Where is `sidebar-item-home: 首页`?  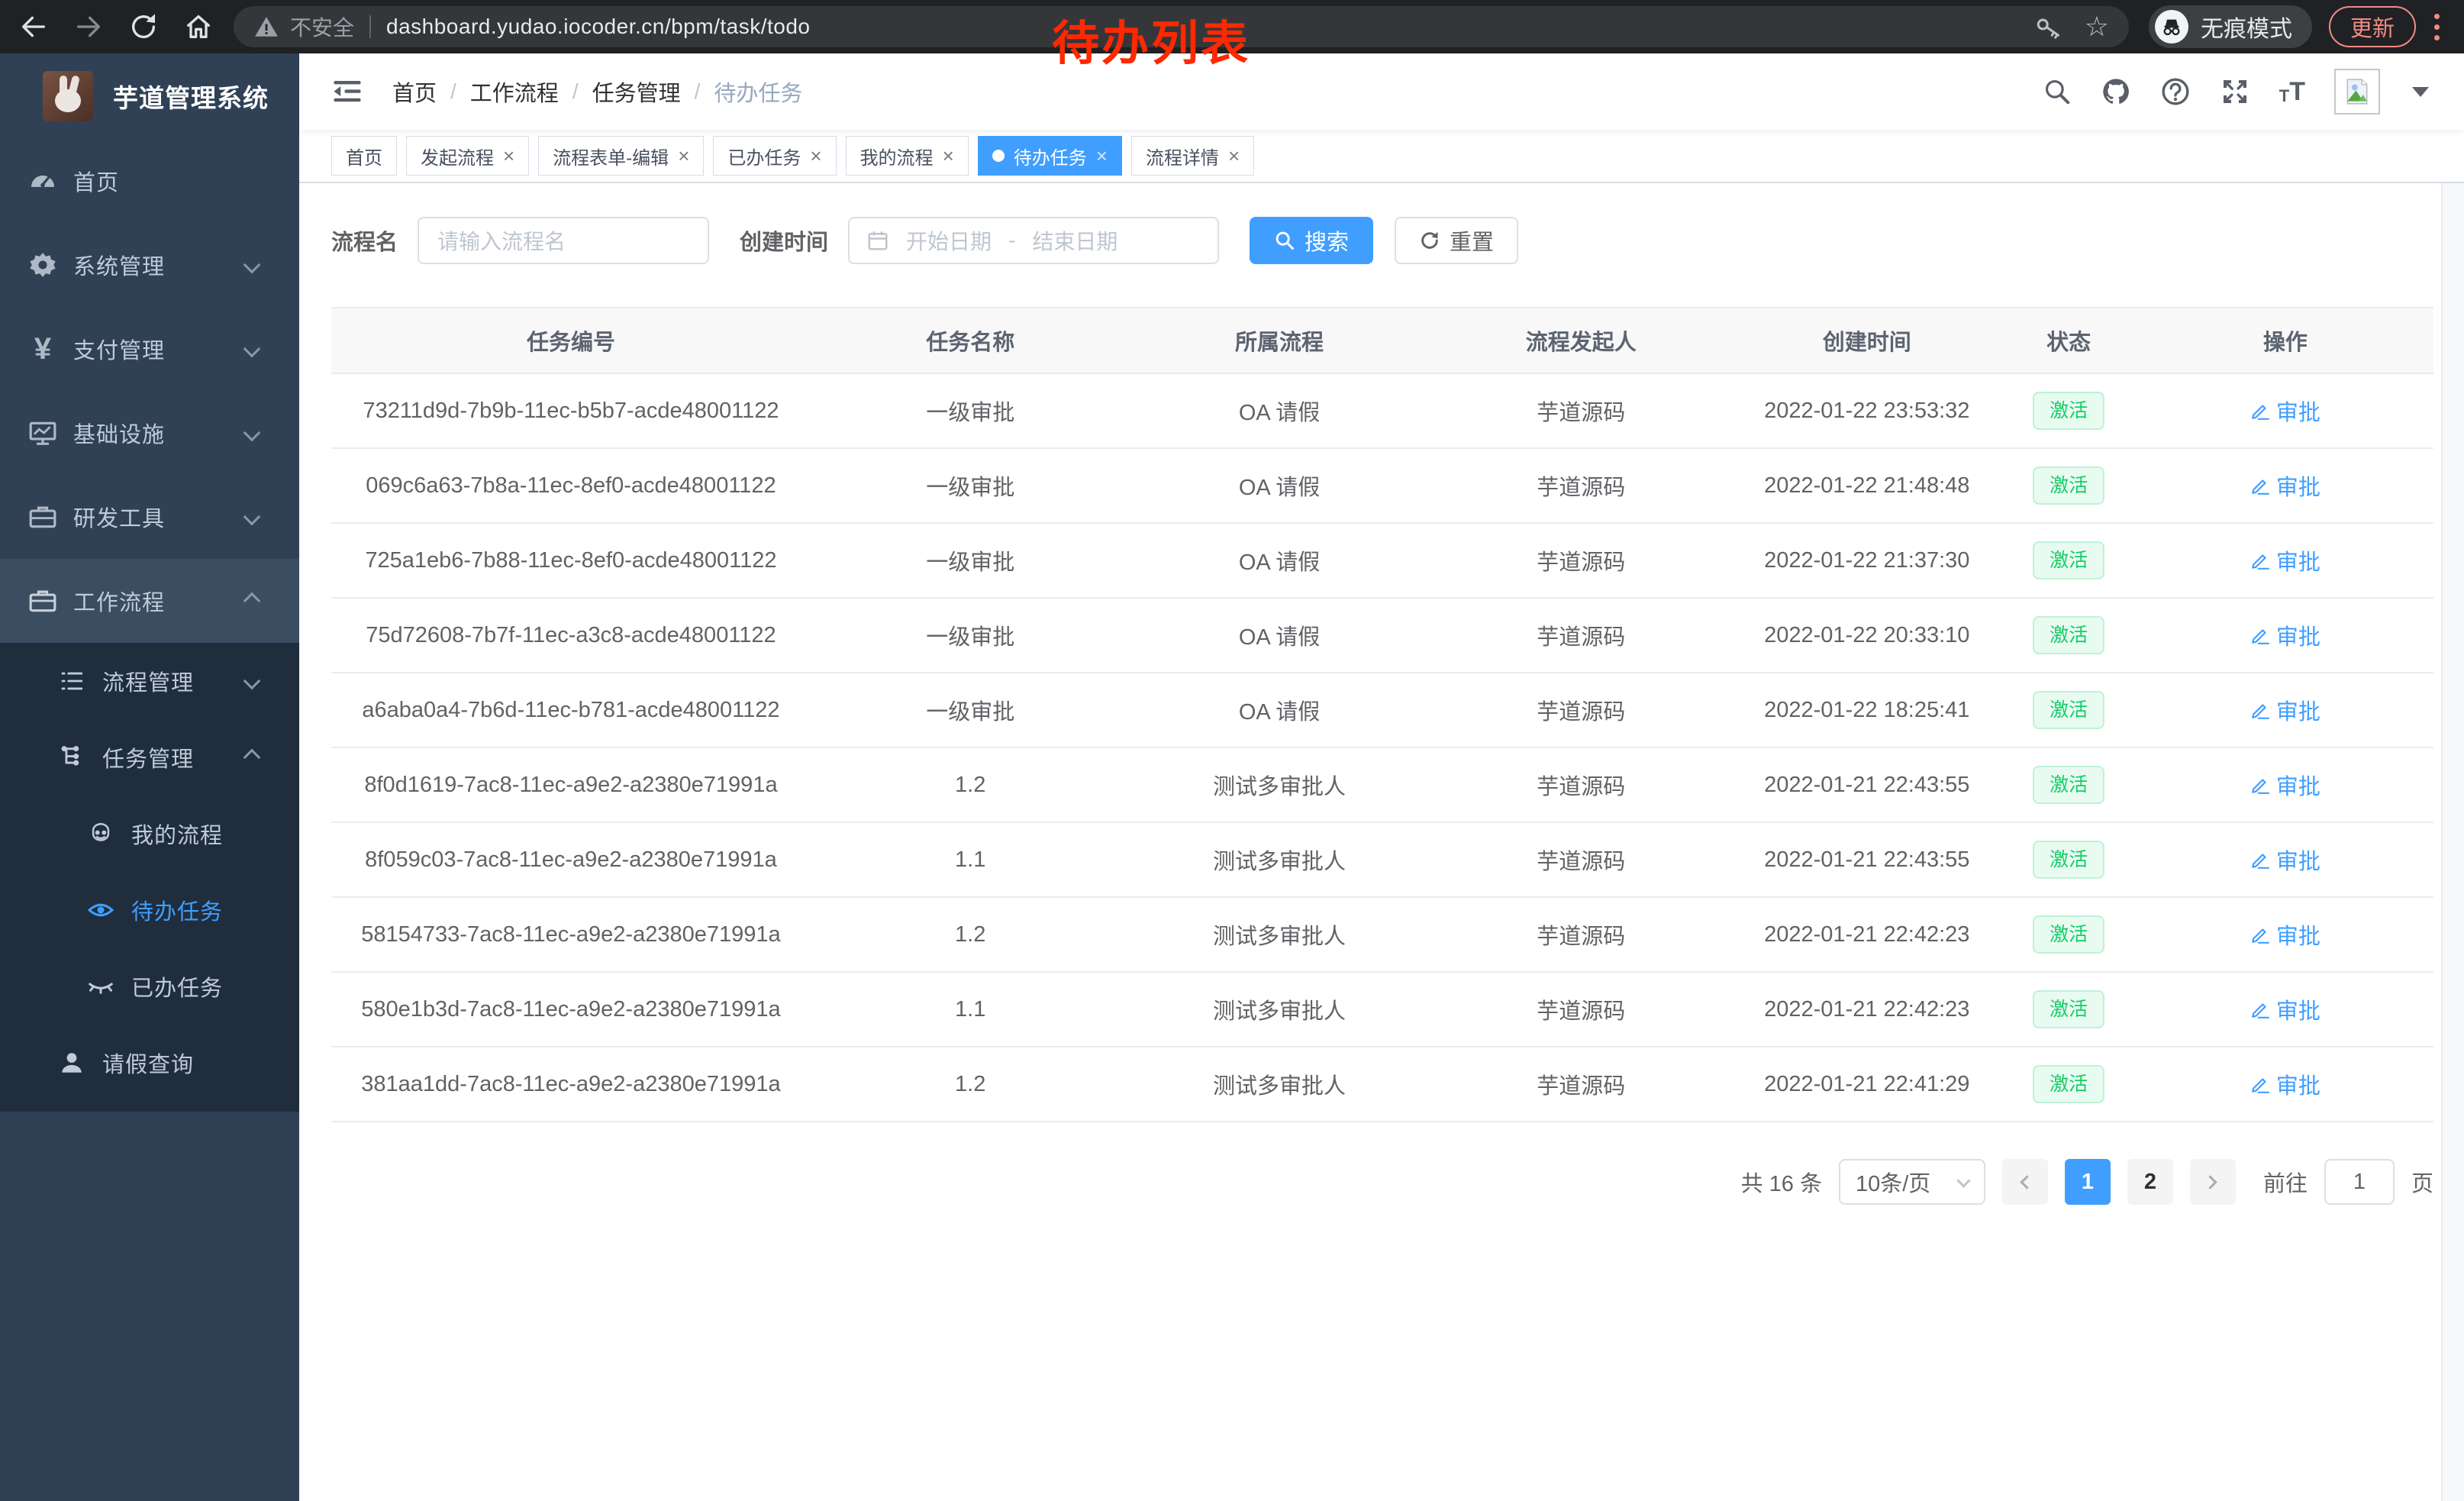 sidebar-item-home: 首页 is located at coordinates (150, 181).